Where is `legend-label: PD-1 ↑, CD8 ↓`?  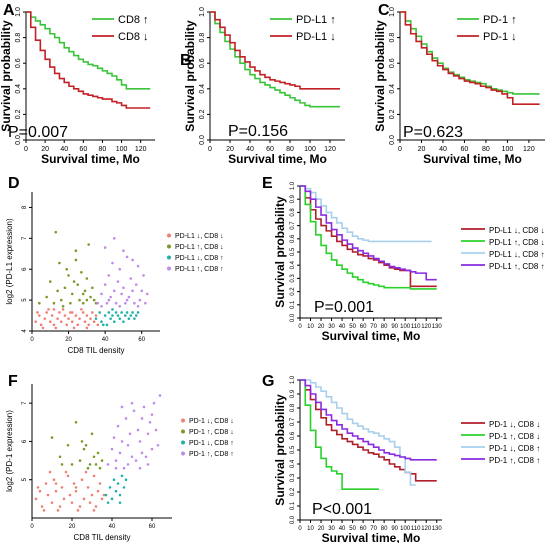 legend-label: PD-1 ↑, CD8 ↓ is located at coordinates (514, 436).